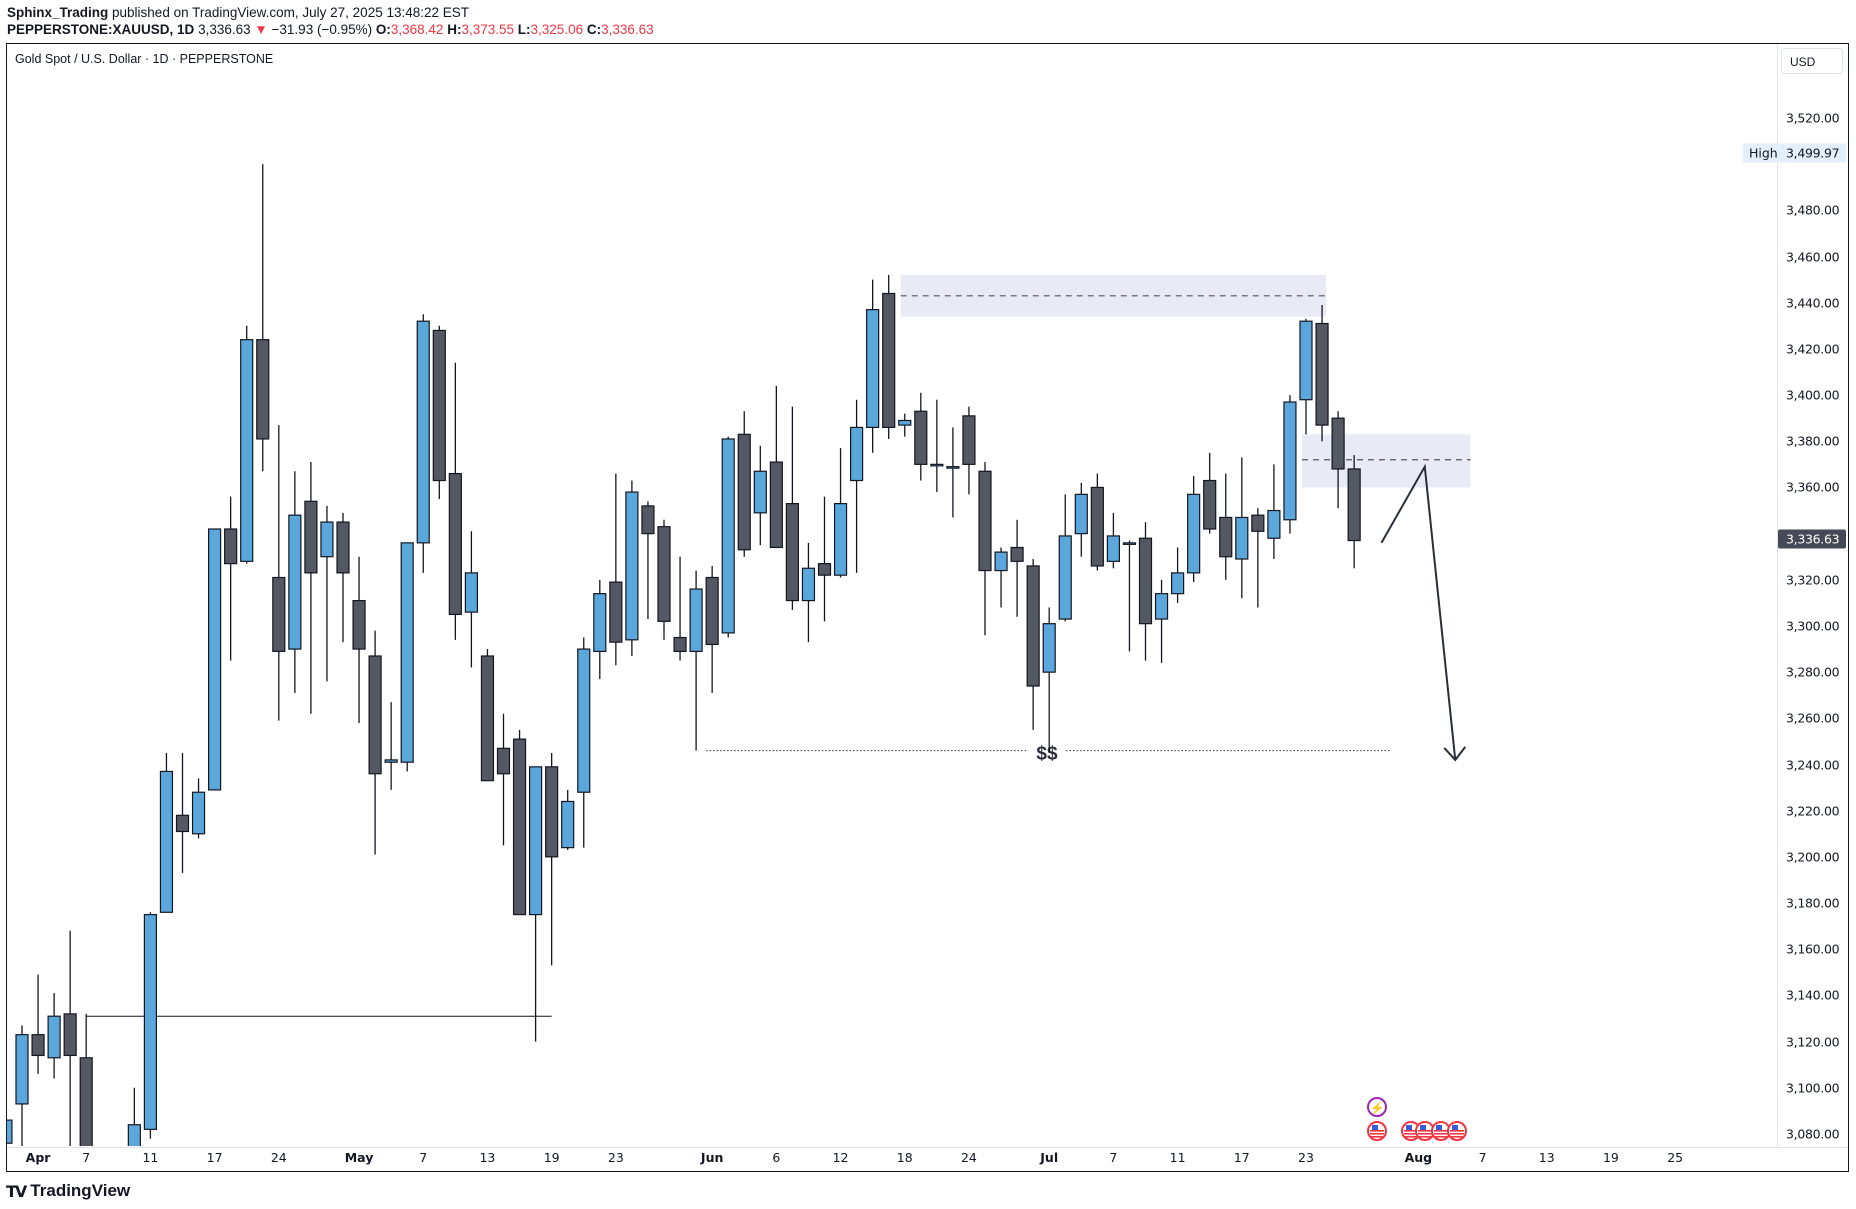  Describe the element at coordinates (524, 29) in the screenshot. I see `low-label: L:` at that location.